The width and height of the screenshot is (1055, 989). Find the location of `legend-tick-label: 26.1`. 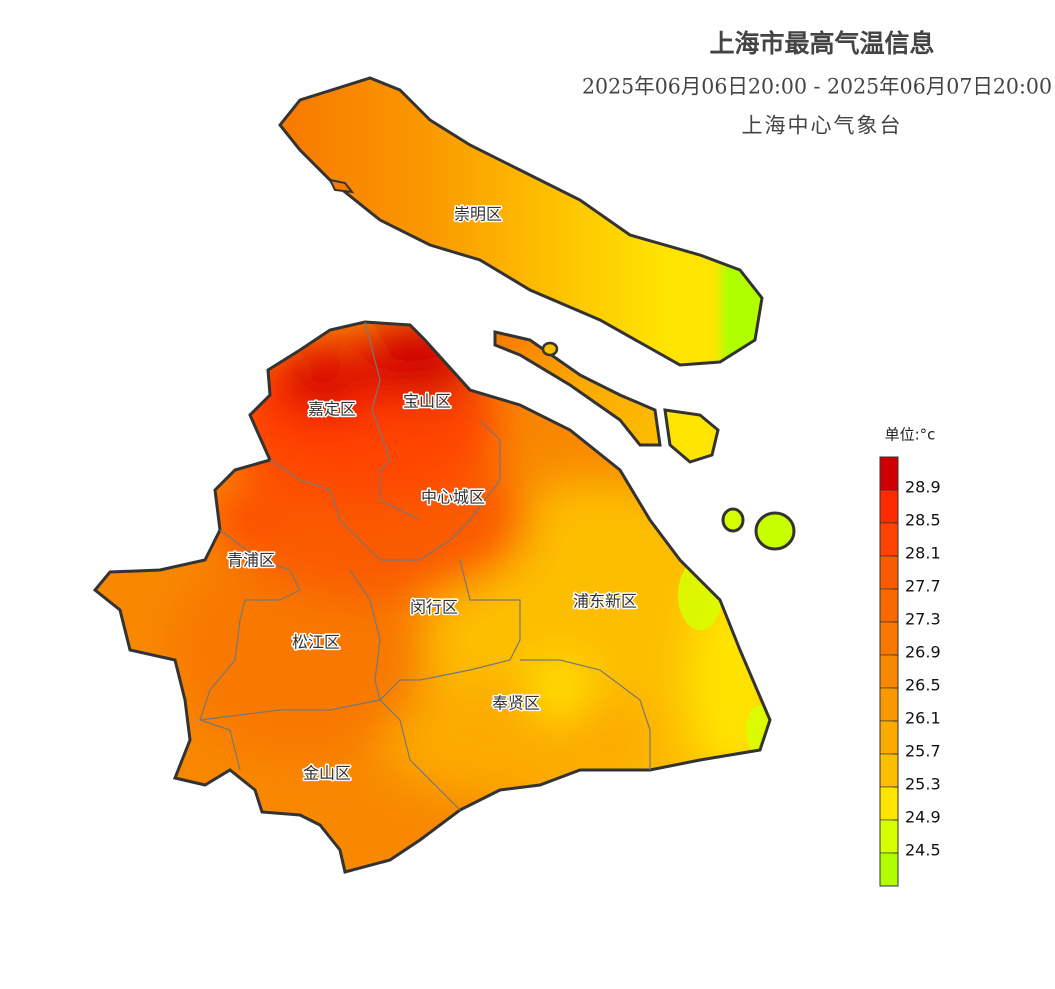

legend-tick-label: 26.1 is located at coordinates (923, 718).